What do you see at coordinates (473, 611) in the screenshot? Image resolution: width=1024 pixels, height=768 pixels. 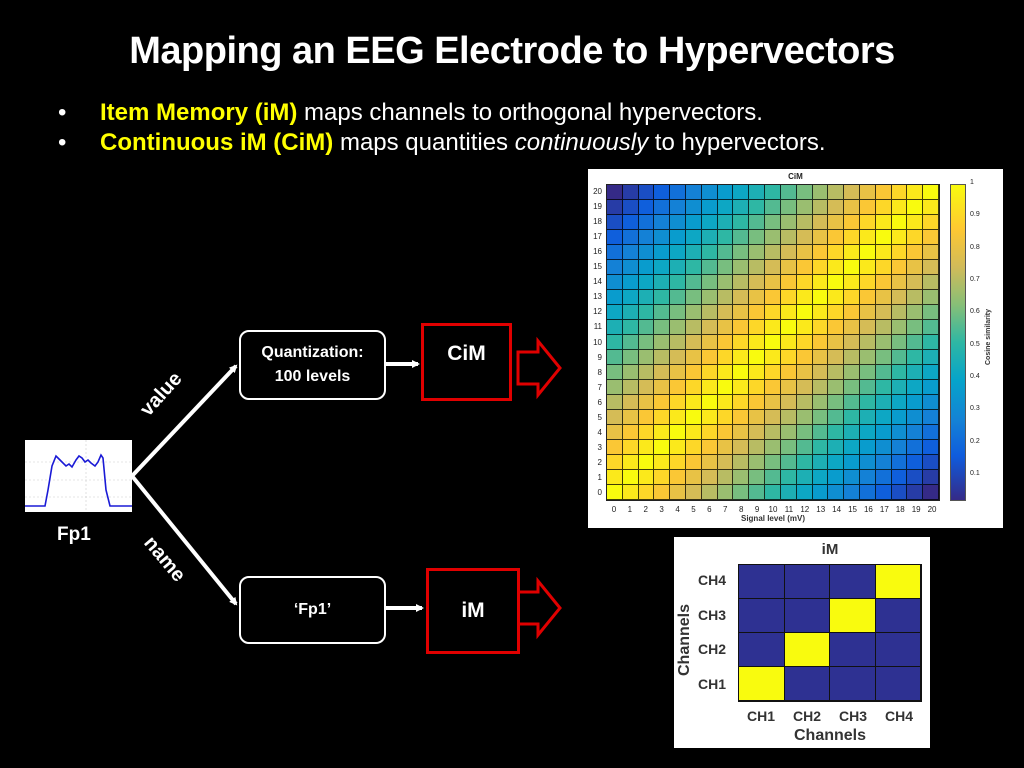 I see `im-box: iM` at bounding box center [473, 611].